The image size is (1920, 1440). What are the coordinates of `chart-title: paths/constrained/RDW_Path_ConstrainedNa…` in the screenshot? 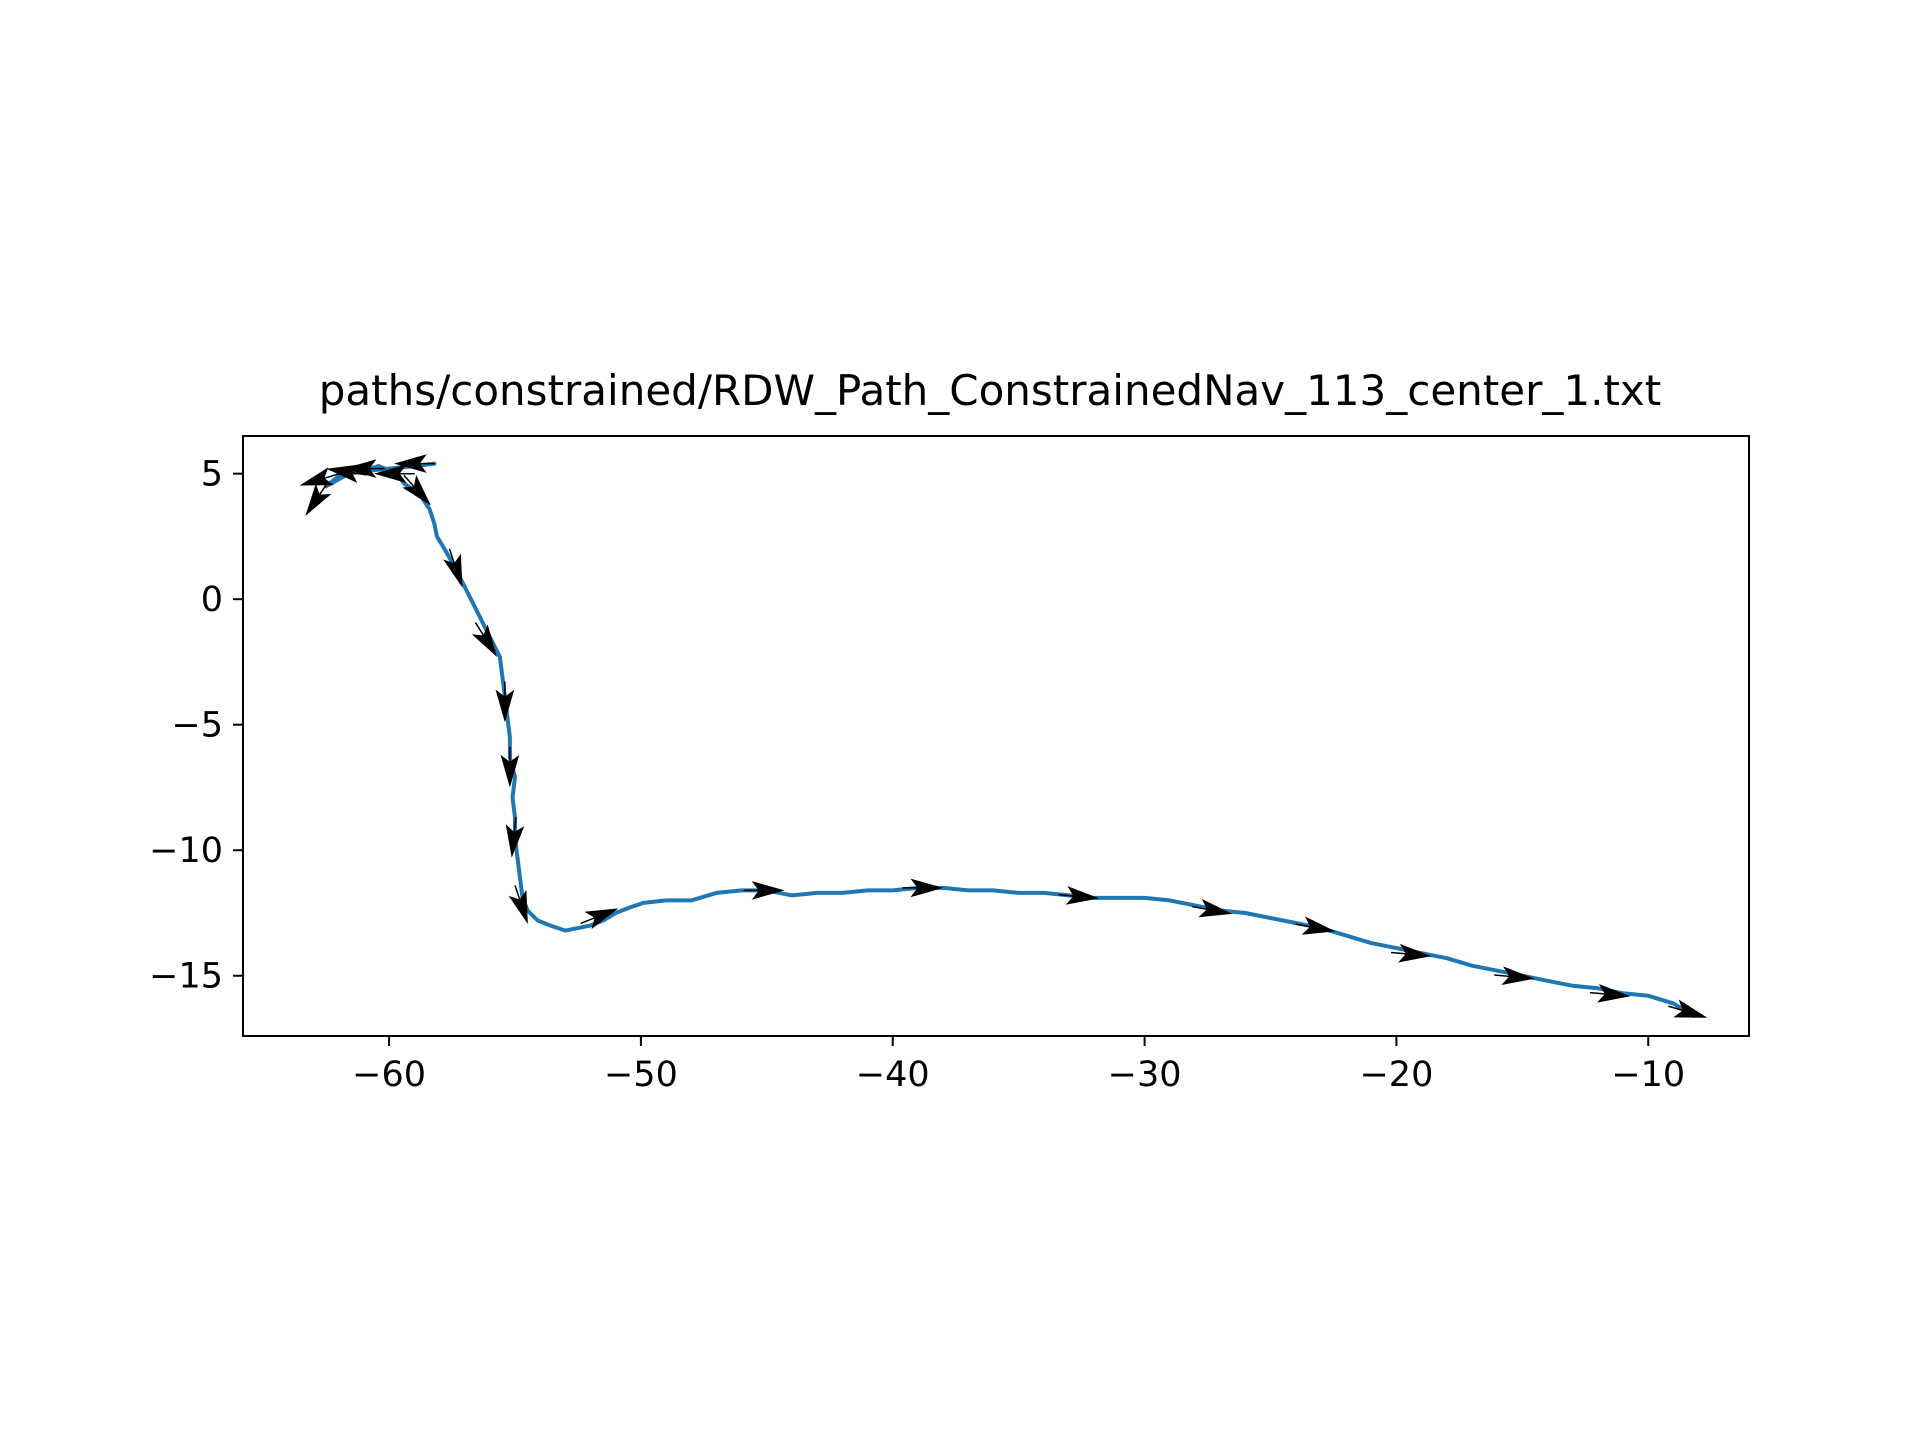 It's located at (990, 390).